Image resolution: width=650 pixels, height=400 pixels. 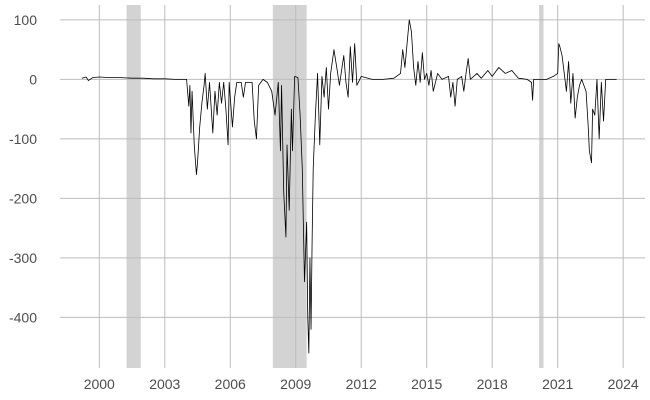 What do you see at coordinates (23, 169) in the screenshot?
I see `y-axis-tick-labels: 100 0 -100 -200 -300 -400` at bounding box center [23, 169].